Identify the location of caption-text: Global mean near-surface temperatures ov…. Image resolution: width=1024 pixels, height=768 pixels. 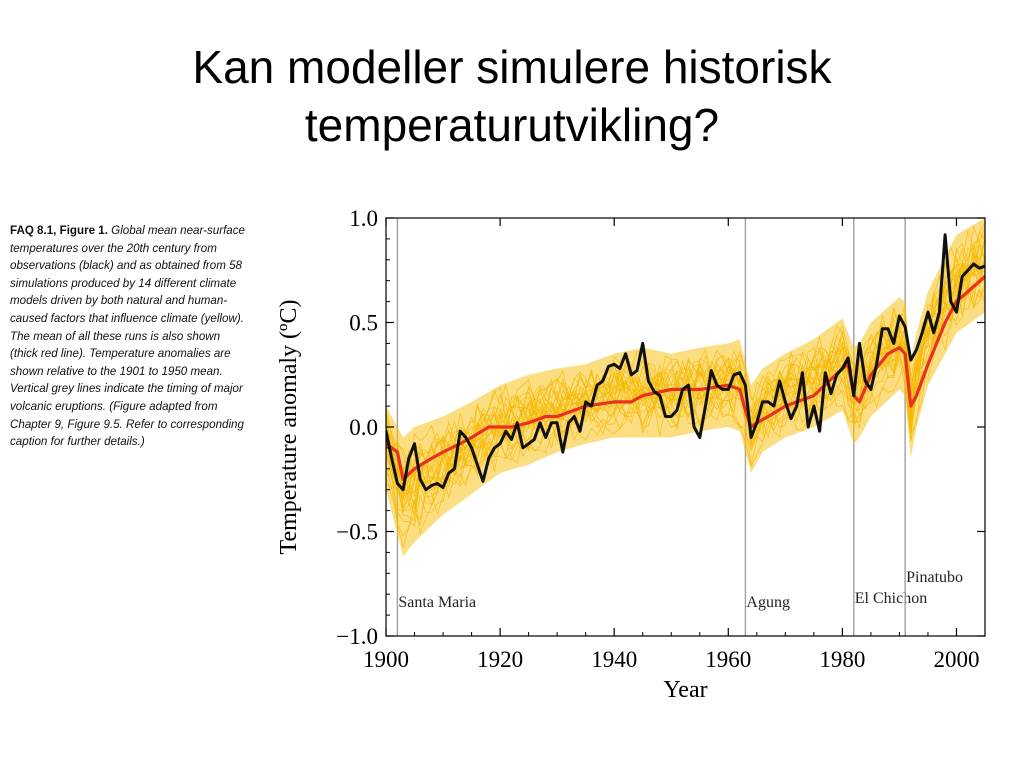
(128, 336).